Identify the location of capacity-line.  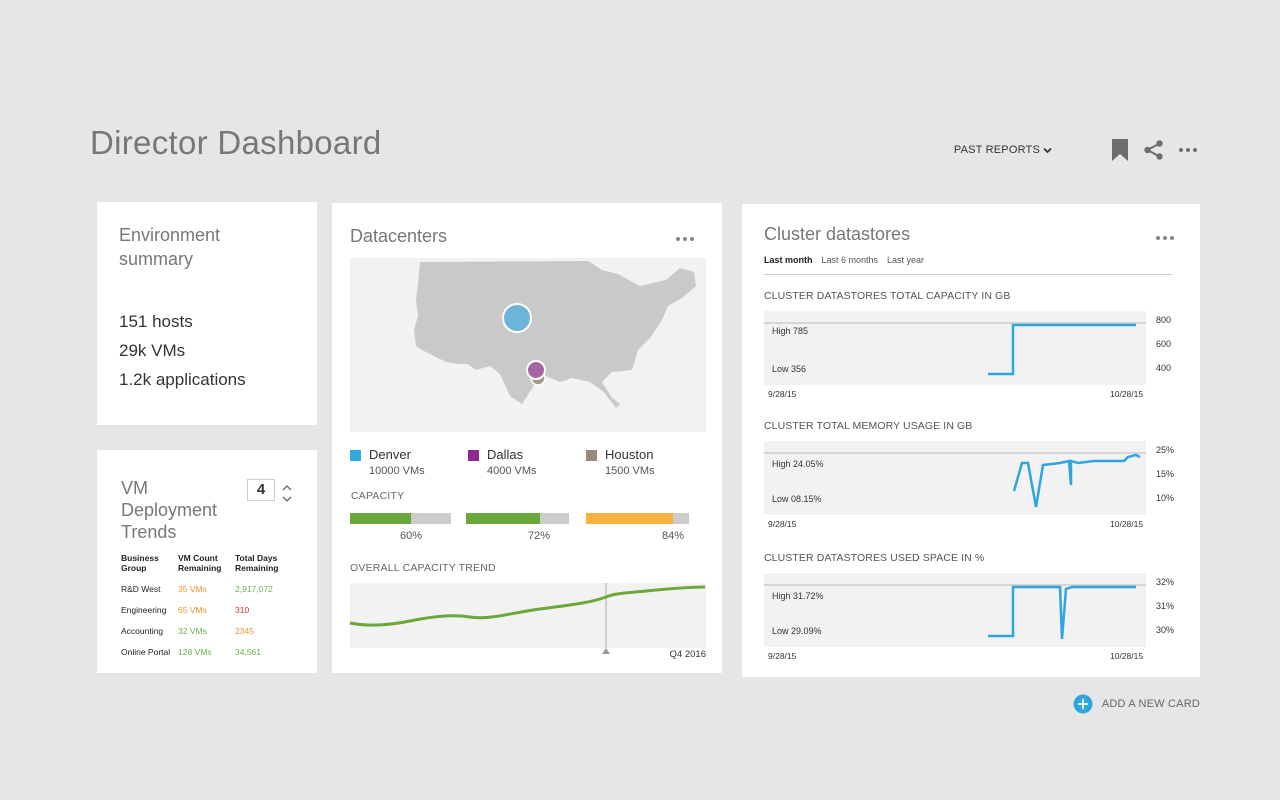
(1062, 349).